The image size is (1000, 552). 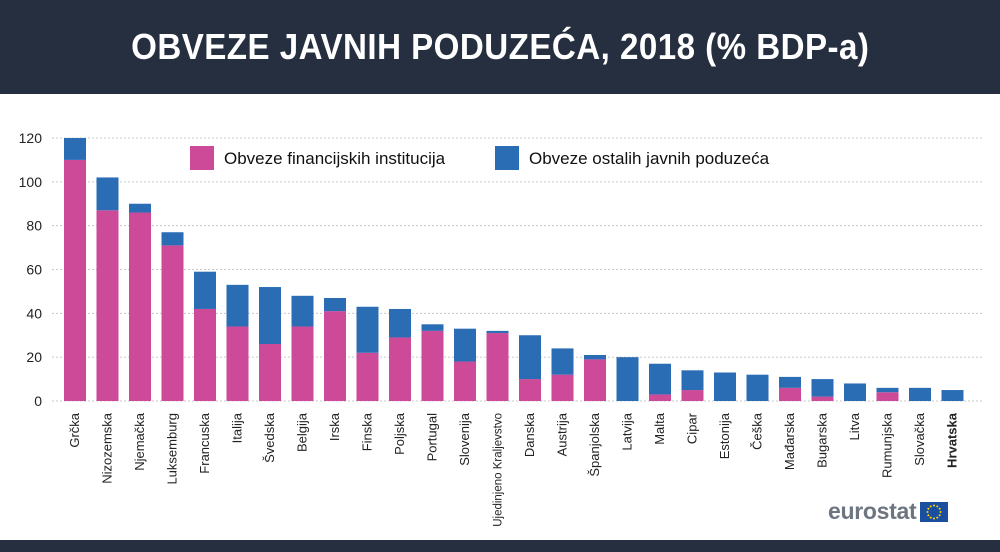 I want to click on legend-swatch-other, so click(x=507, y=158).